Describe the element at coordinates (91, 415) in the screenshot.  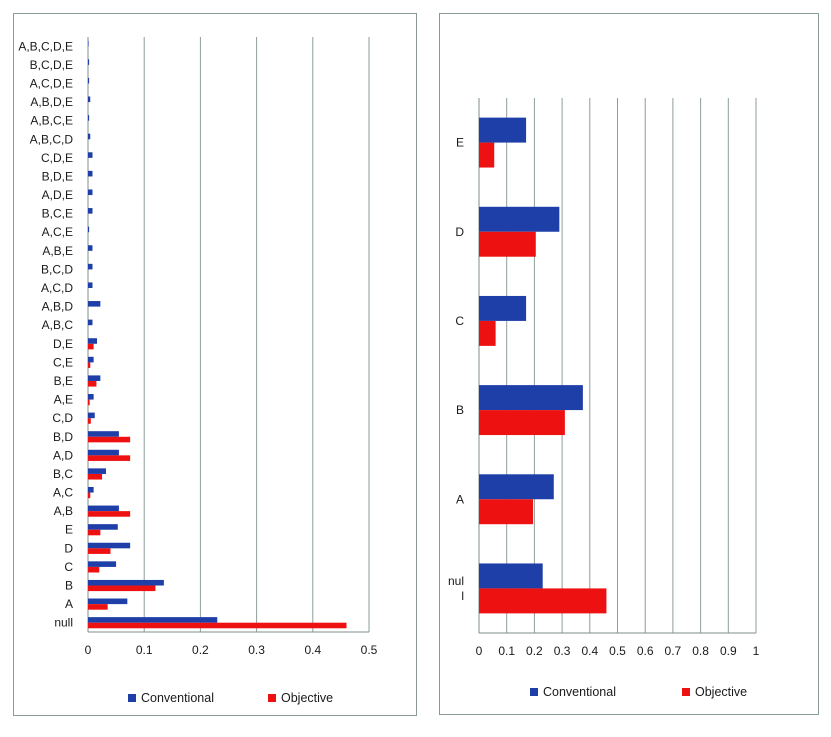
I see `bar-conventional-cd` at that location.